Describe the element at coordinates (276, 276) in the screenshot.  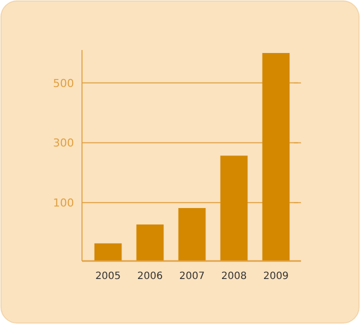
I see `x-tick-label: 2009` at that location.